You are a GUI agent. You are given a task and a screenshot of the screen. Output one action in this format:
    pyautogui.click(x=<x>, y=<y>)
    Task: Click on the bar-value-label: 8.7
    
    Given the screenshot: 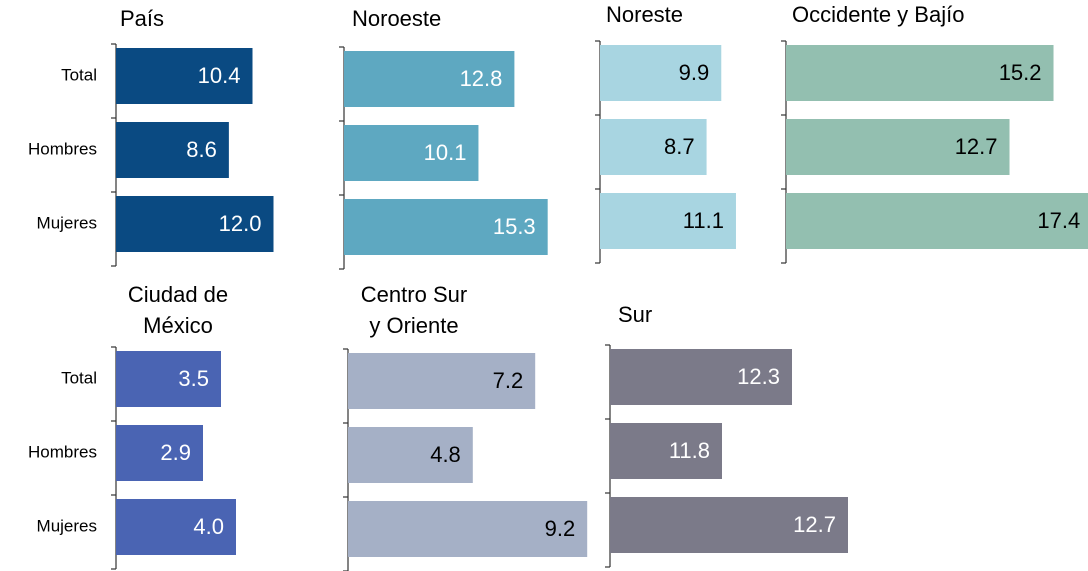 What is the action you would take?
    pyautogui.click(x=679, y=146)
    